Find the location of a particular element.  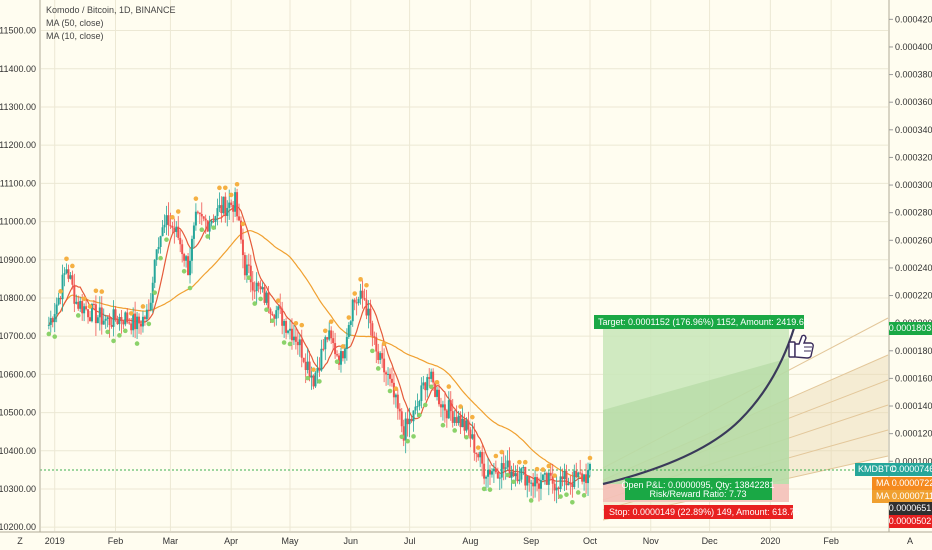

projection-curve is located at coordinates (700, 401).